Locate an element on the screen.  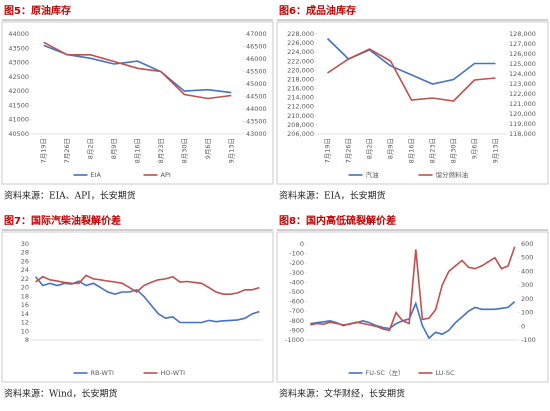
y-tick-label: 28 is located at coordinates (25, 253).